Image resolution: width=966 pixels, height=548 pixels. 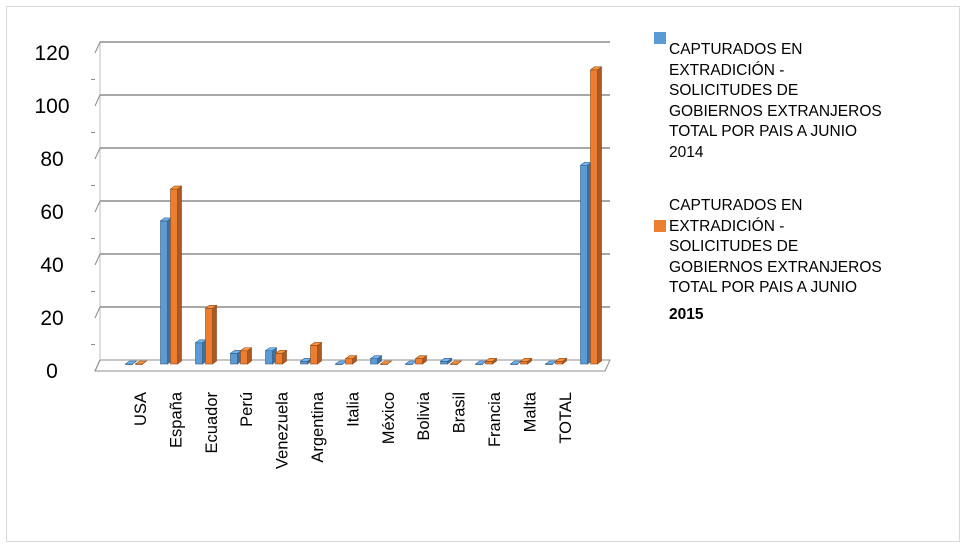 What do you see at coordinates (176, 419) in the screenshot?
I see `x-tick-label: España` at bounding box center [176, 419].